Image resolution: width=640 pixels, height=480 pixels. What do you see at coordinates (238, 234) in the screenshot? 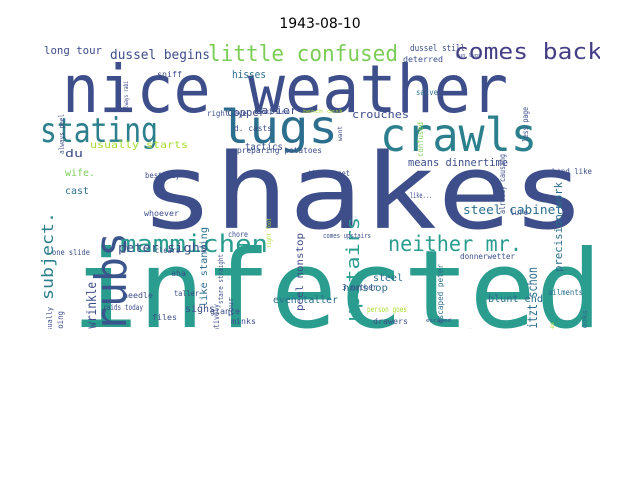
I see `cloud-word: chore` at bounding box center [238, 234].